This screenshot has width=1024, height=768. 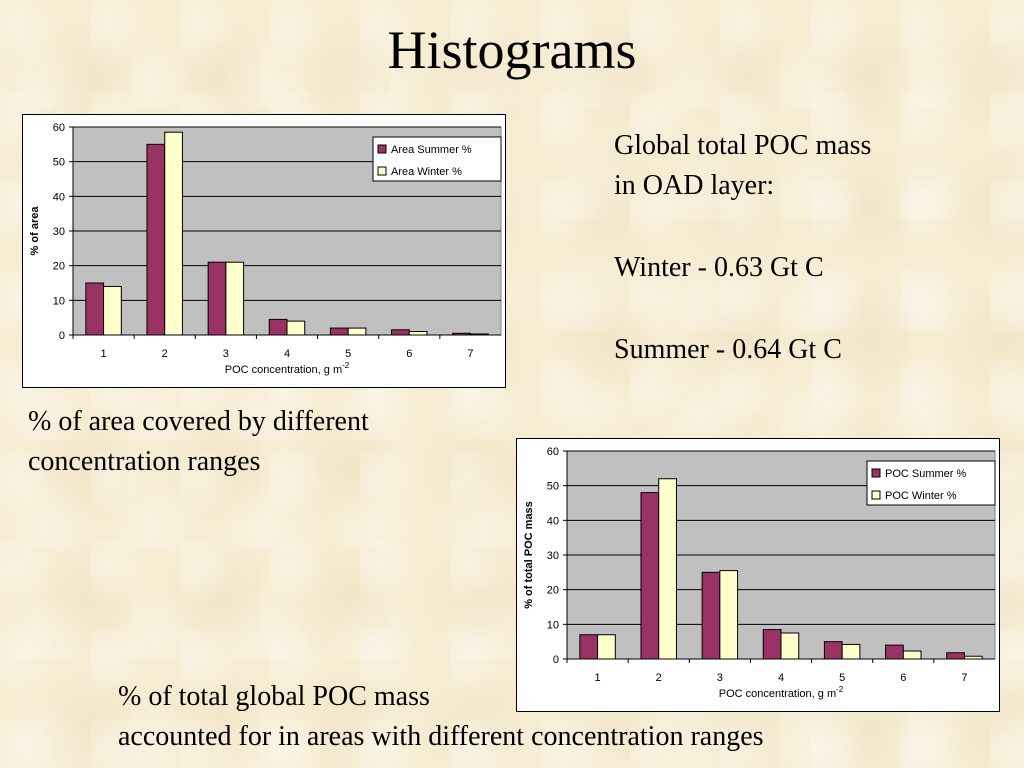 I want to click on area-chart-x-tick-label: 2, so click(x=165, y=354).